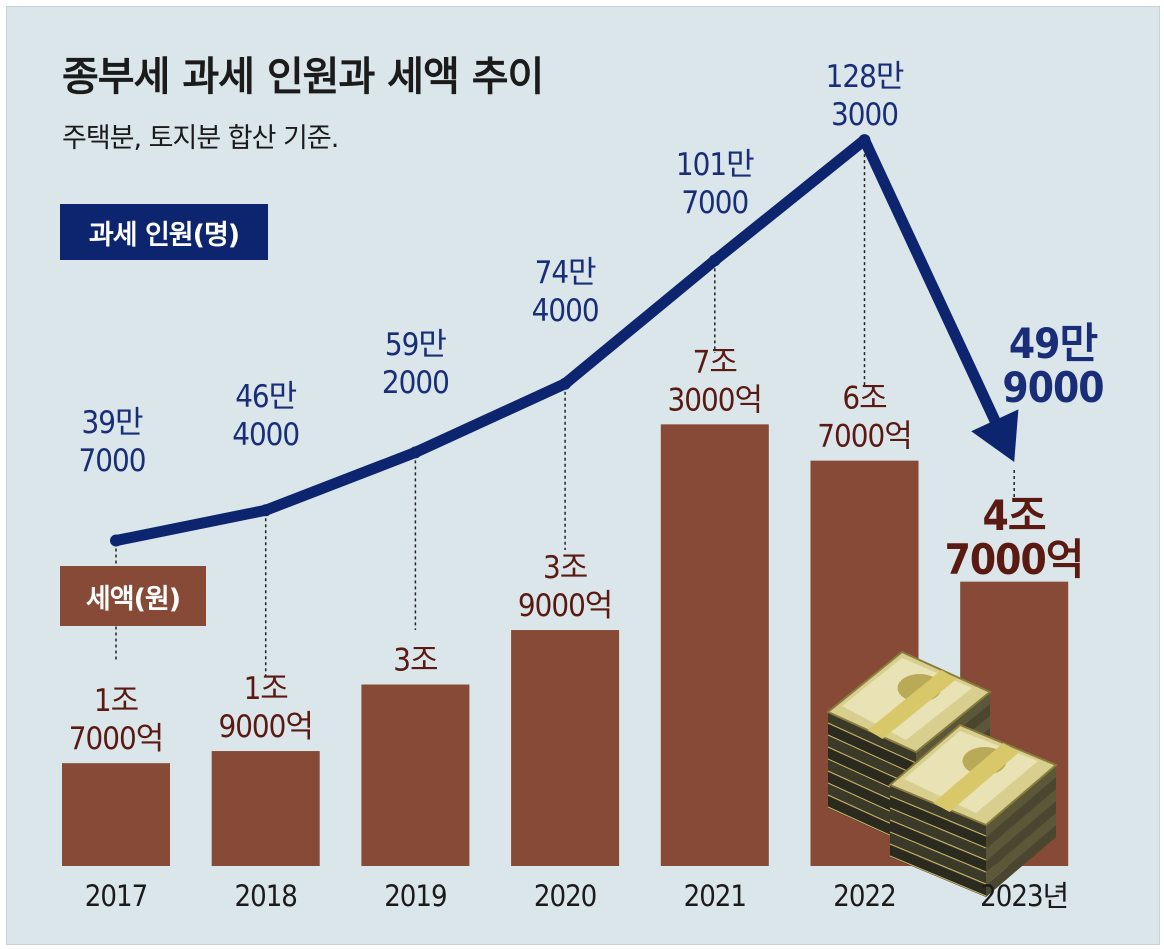 Image resolution: width=1164 pixels, height=949 pixels. Describe the element at coordinates (415, 452) in the screenshot. I see `people-point-2019` at that location.